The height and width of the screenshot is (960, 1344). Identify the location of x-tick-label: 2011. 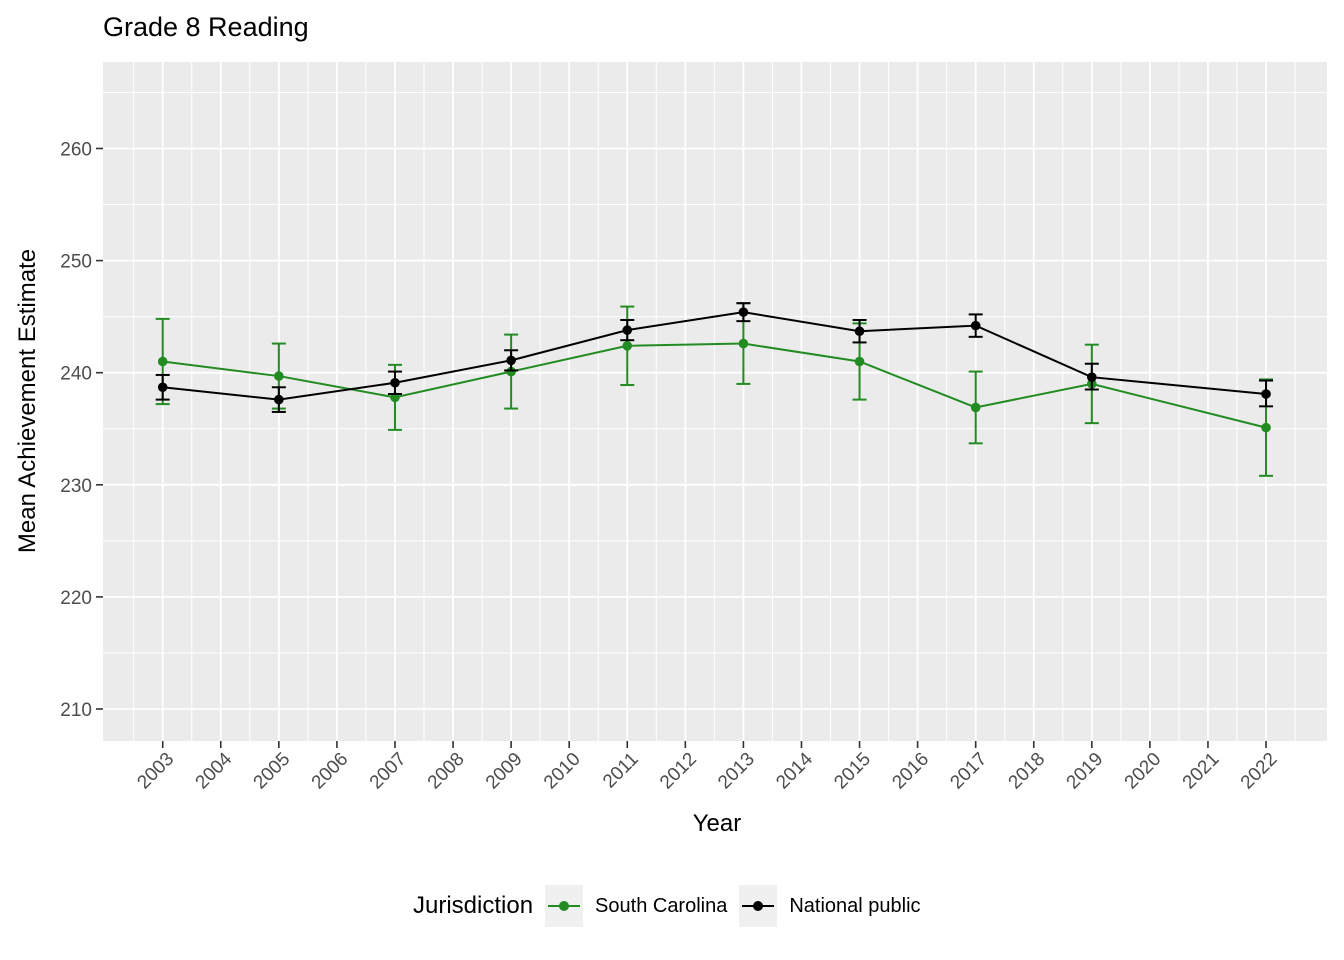
(621, 771).